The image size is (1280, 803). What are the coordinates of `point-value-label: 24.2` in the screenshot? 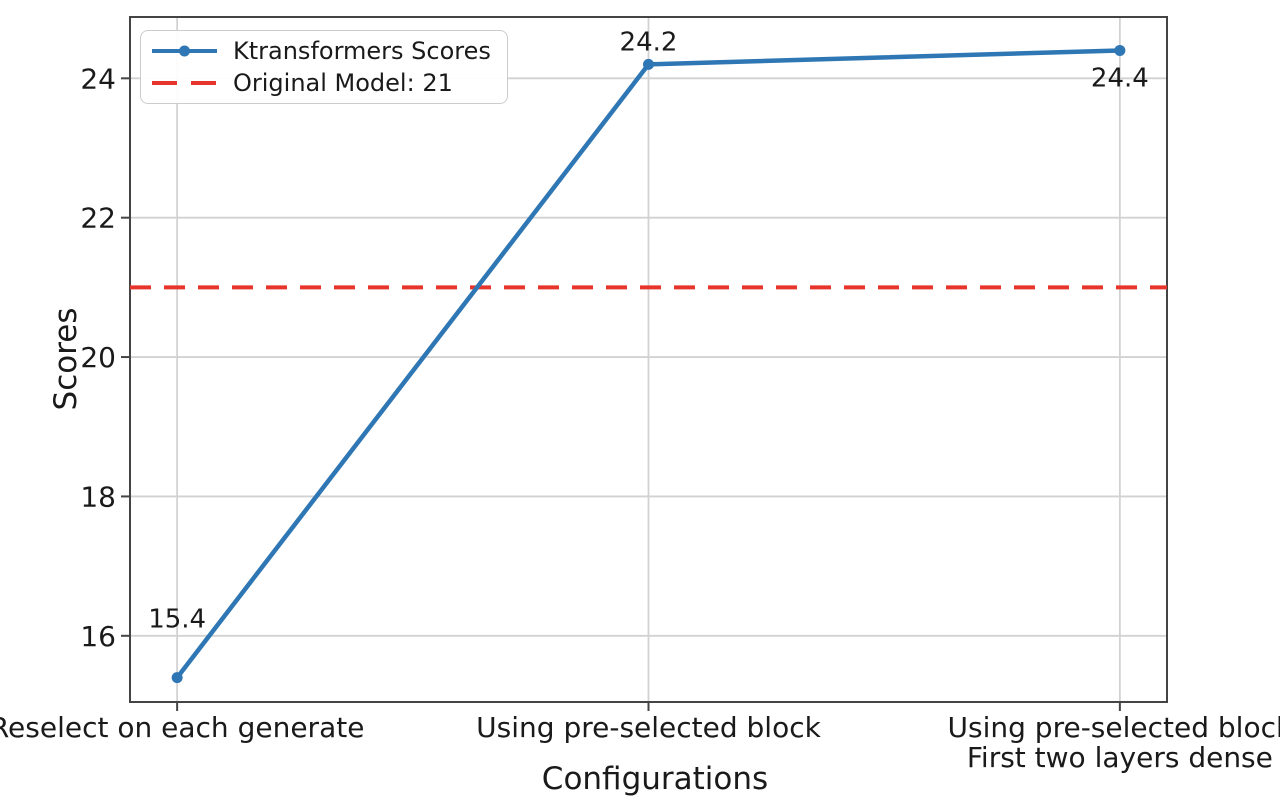 It's located at (649, 42).